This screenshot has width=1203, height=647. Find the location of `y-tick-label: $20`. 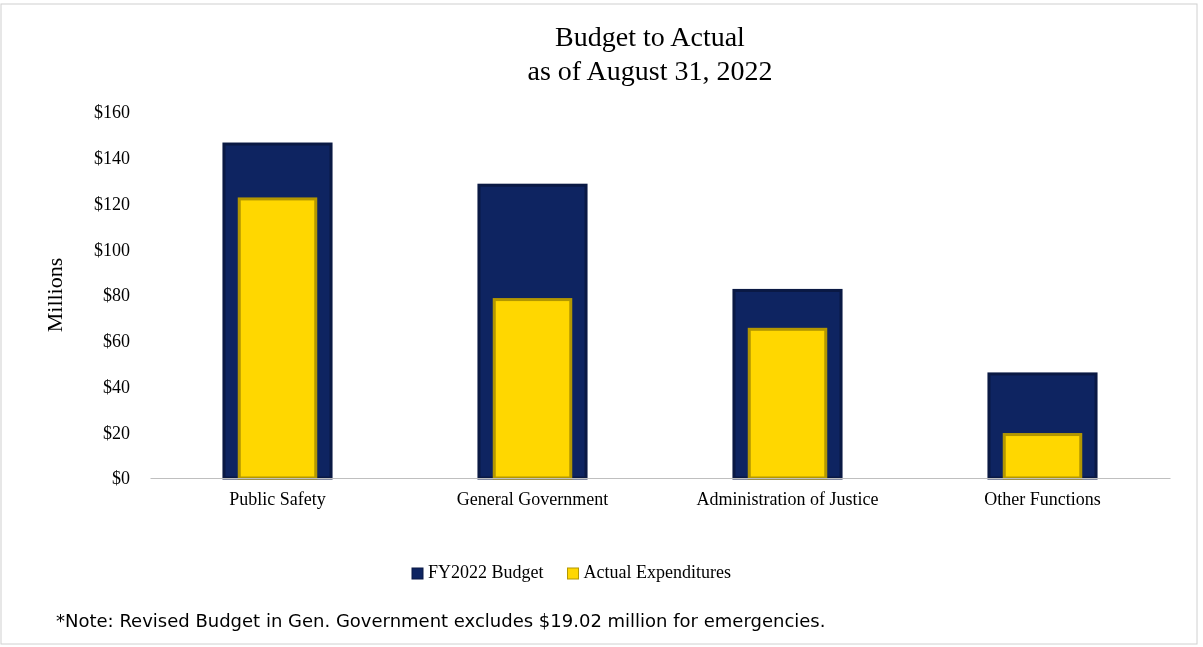

y-tick-label: $20 is located at coordinates (116, 432).